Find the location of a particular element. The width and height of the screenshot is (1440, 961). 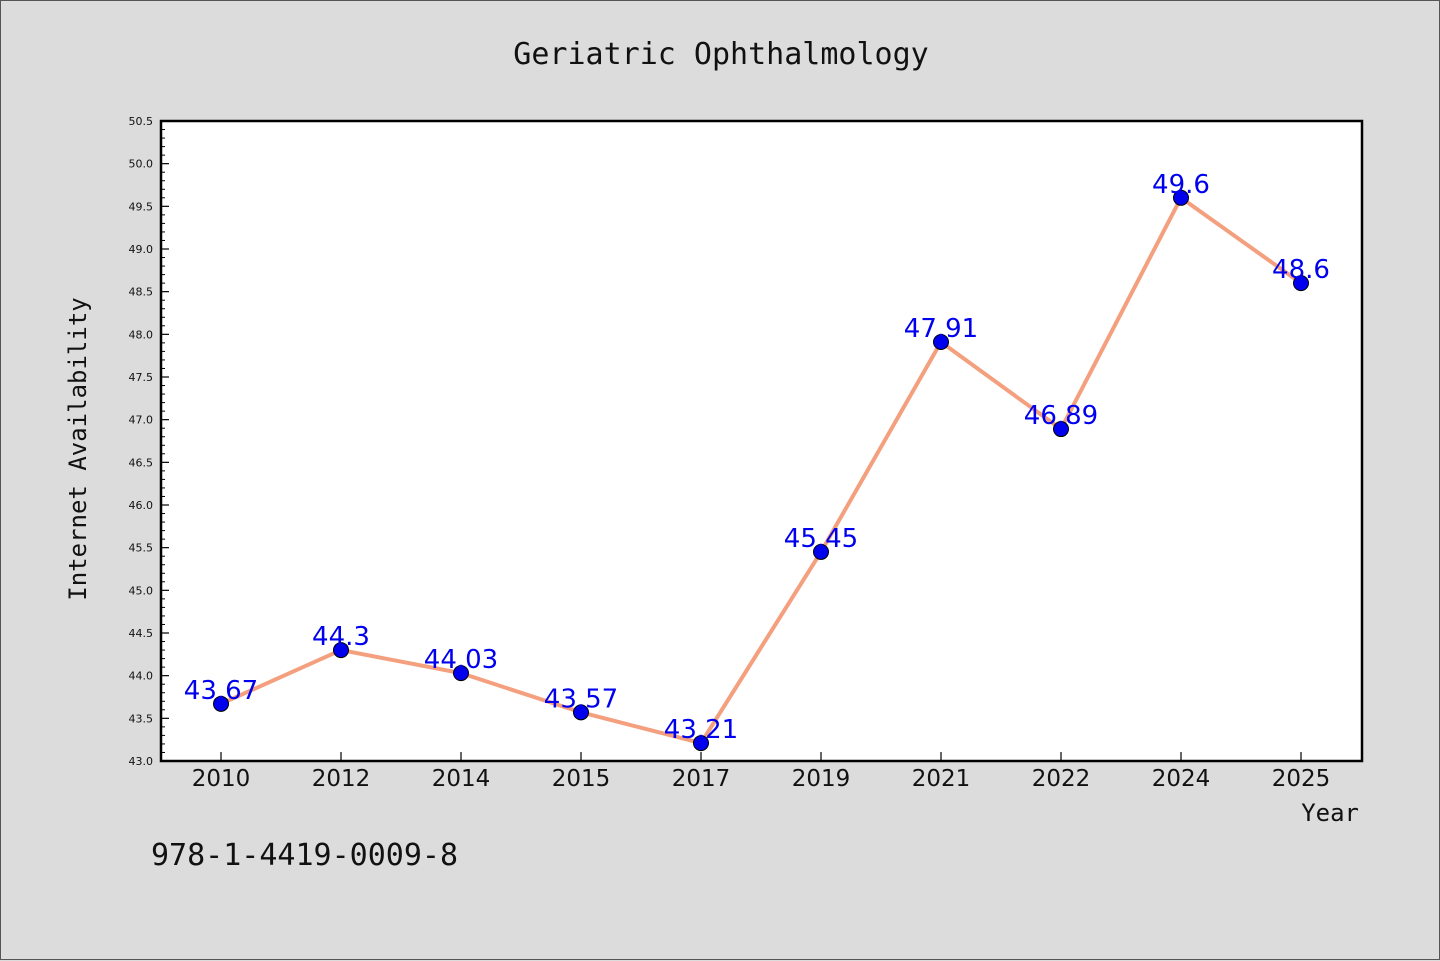

data-label: 44.3 is located at coordinates (341, 637).